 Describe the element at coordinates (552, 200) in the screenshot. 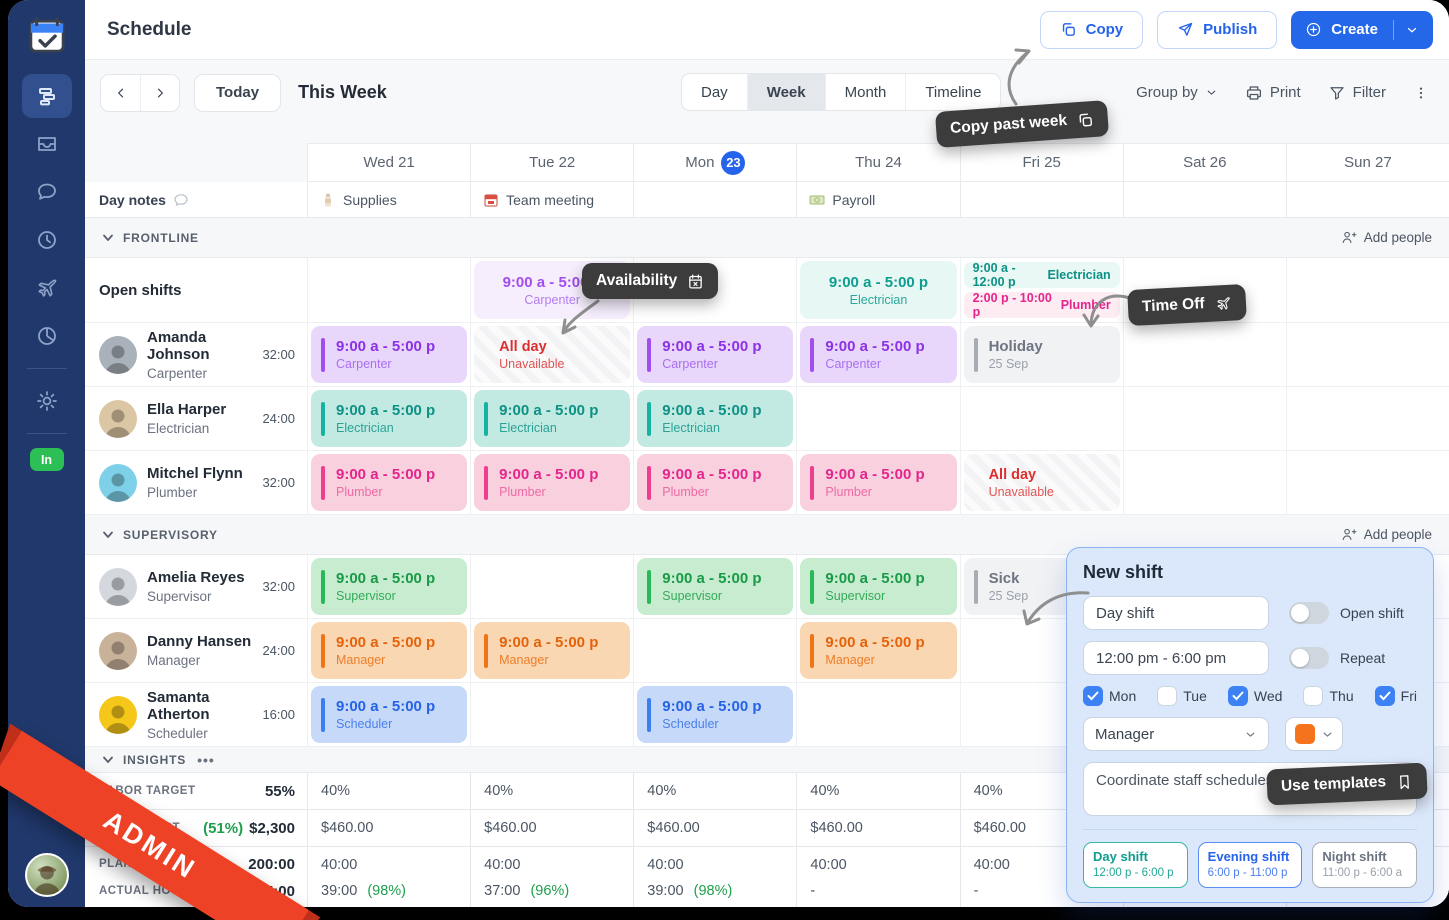

I see `day-note-cell: Team meeting` at that location.